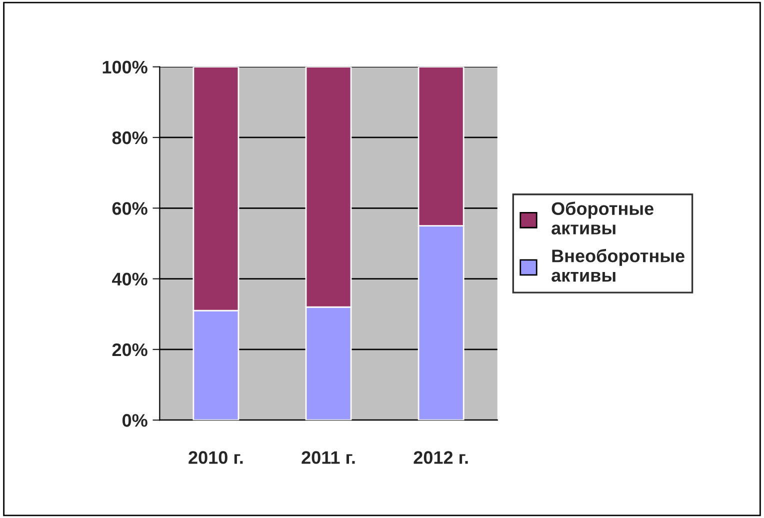 The height and width of the screenshot is (518, 764). I want to click on legend-label: Оборотные активы, so click(603, 218).